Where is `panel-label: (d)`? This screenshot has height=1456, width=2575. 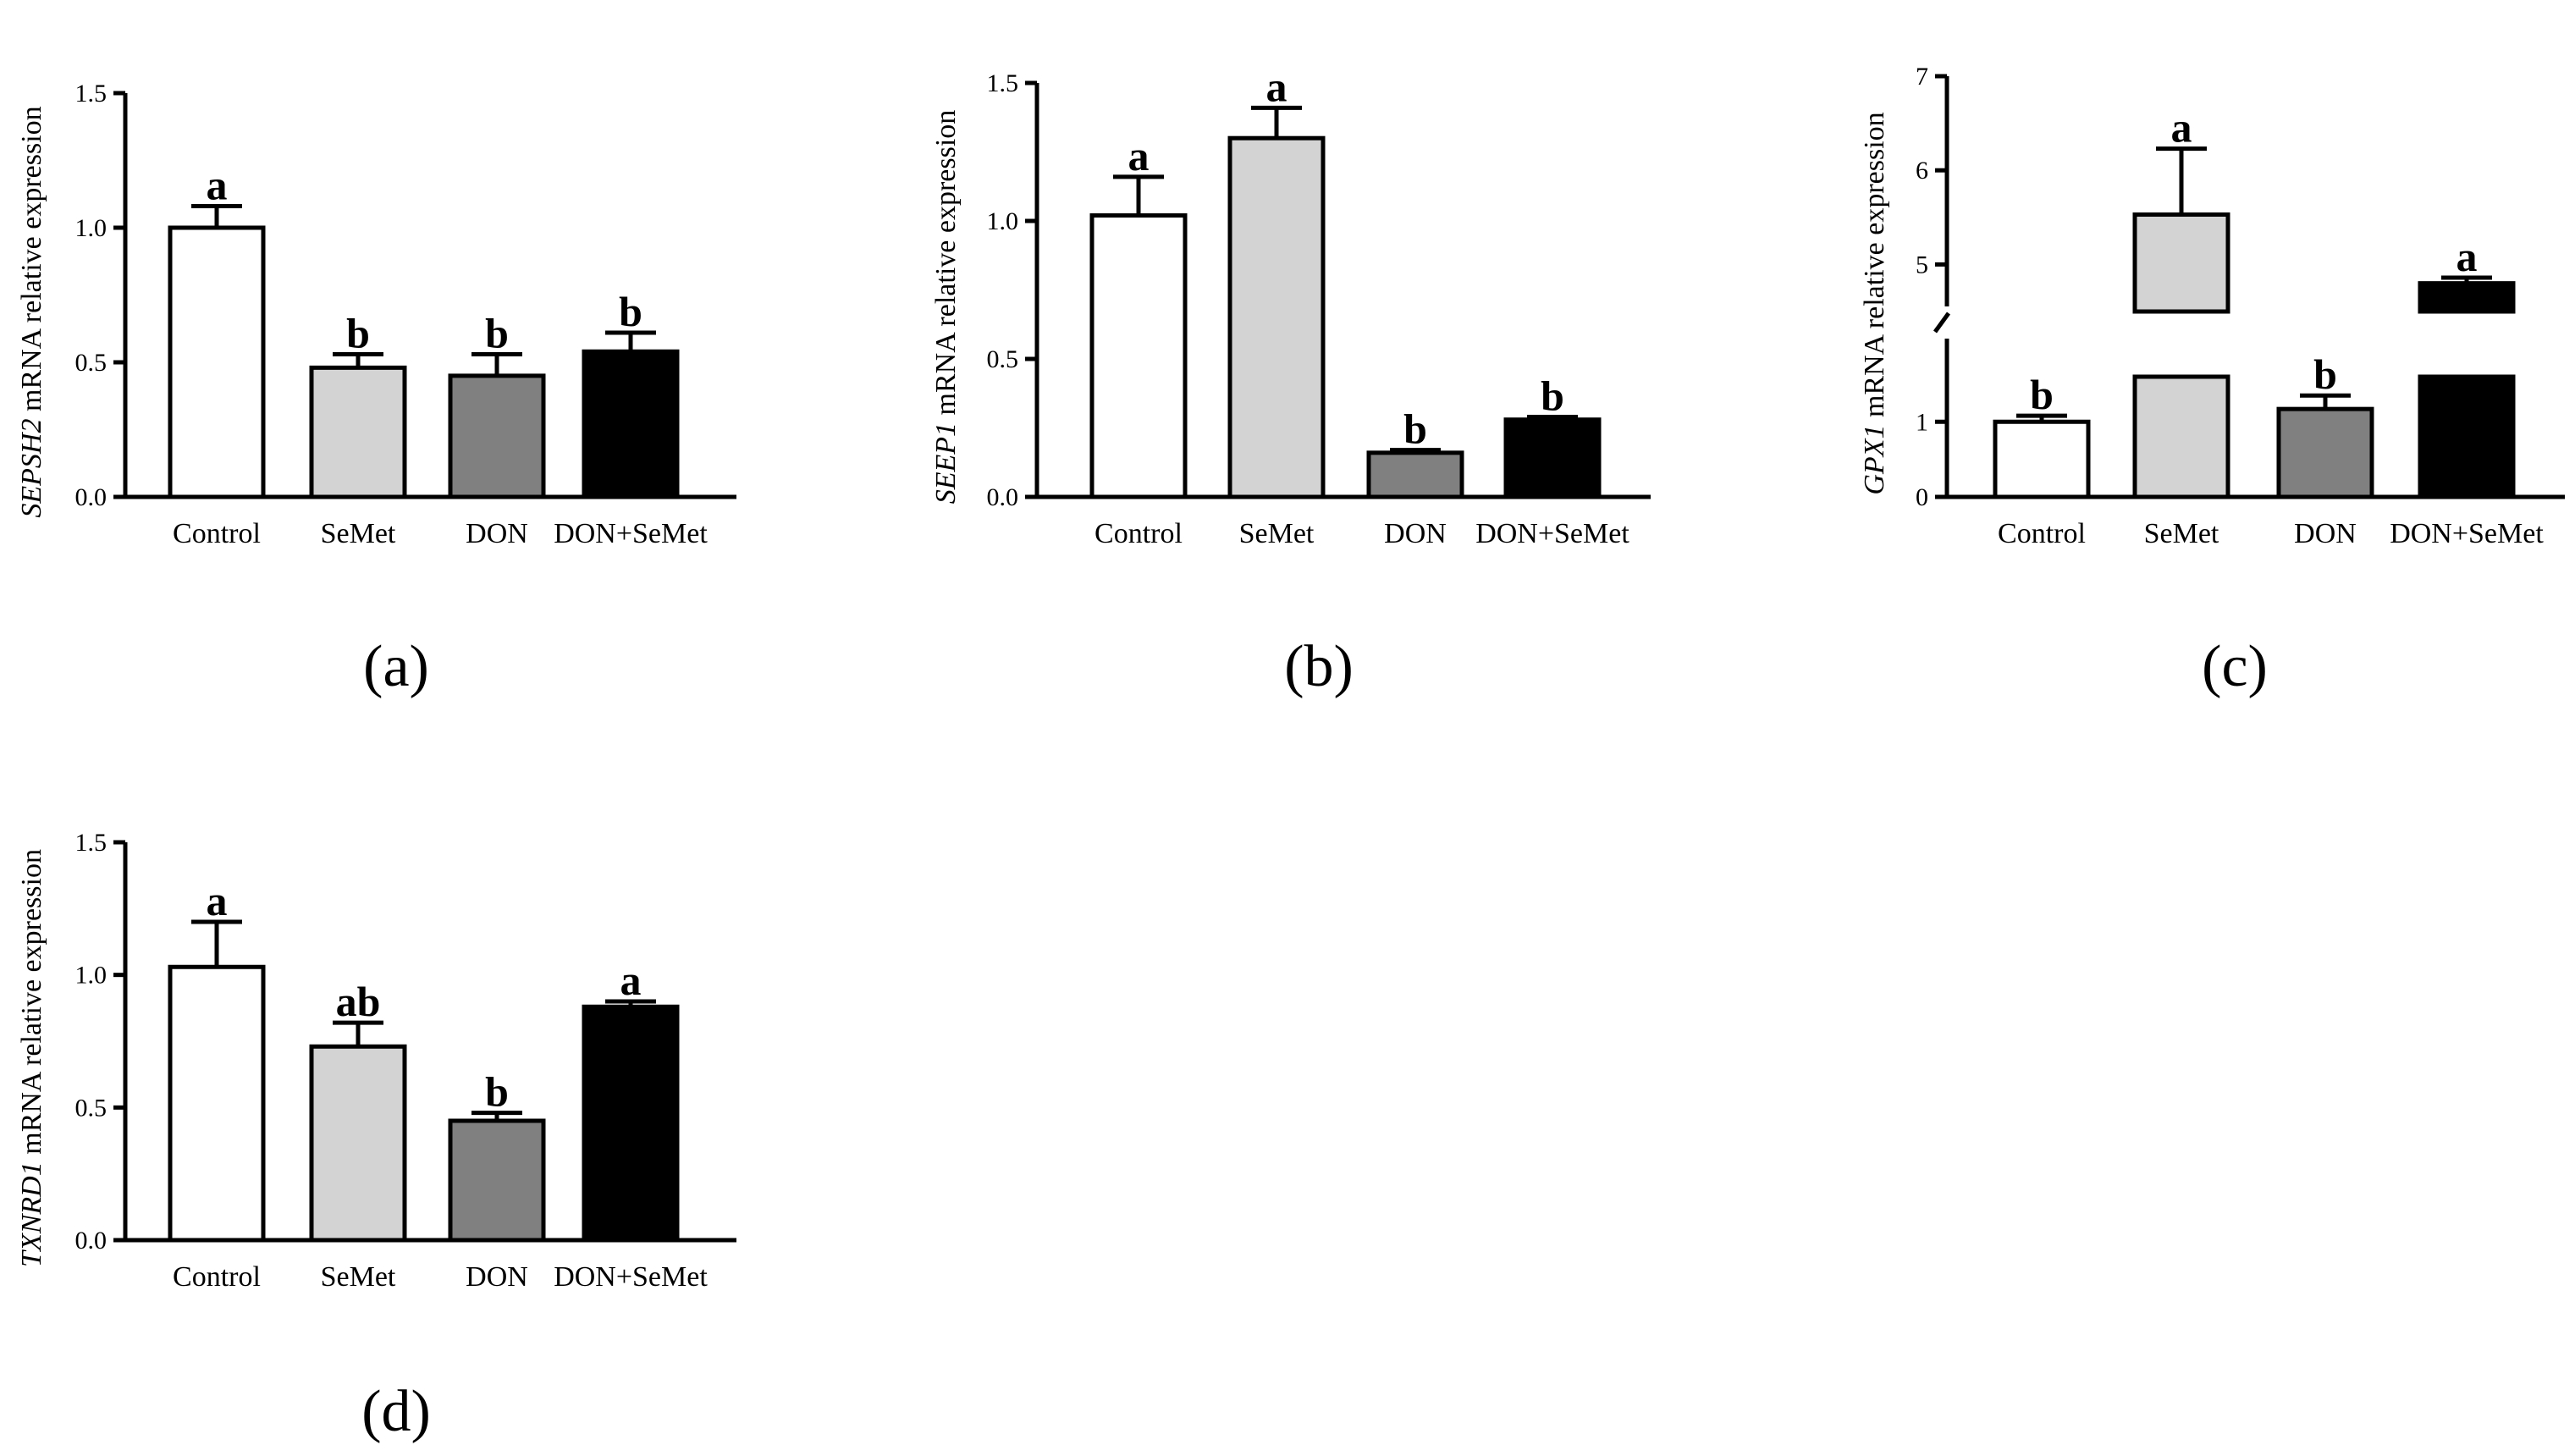
panel-label: (d) is located at coordinates (396, 1411).